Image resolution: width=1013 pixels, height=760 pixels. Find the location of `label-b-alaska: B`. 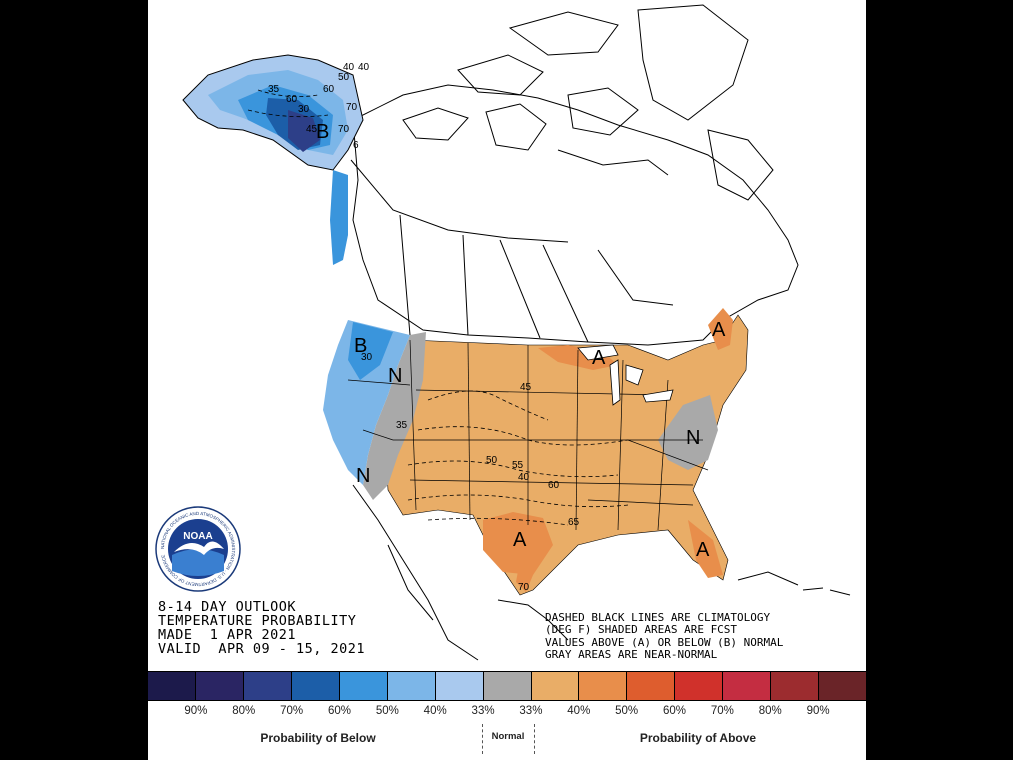

label-b-alaska: B is located at coordinates (322, 132).